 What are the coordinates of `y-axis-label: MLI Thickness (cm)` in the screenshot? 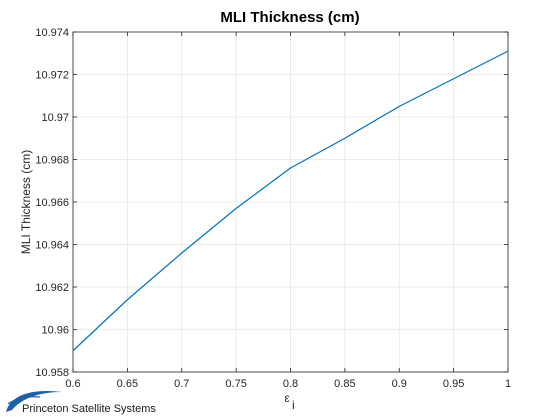 It's located at (26, 202).